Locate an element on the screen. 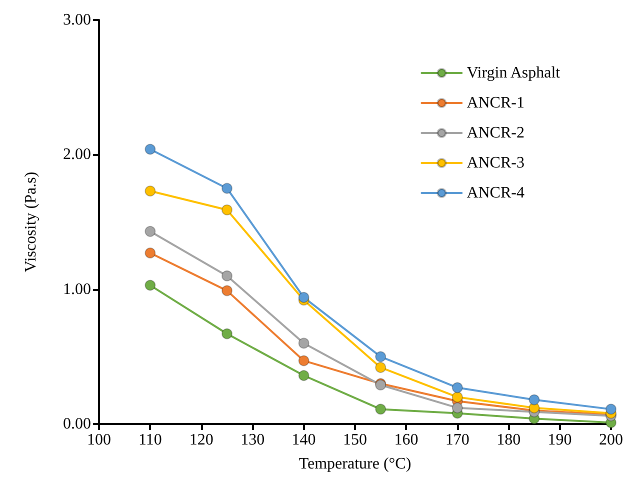 This screenshot has height=492, width=626. x-axis-title: Temperature (°C) is located at coordinates (355, 464).